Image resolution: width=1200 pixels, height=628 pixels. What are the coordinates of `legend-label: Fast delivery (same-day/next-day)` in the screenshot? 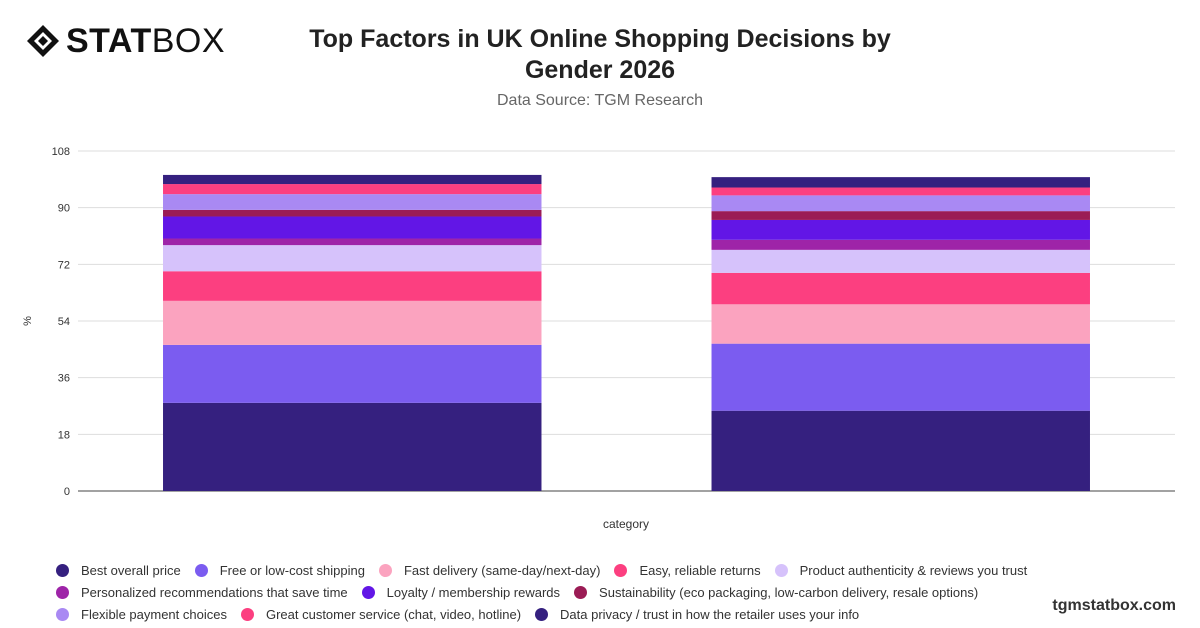 It's located at (502, 570).